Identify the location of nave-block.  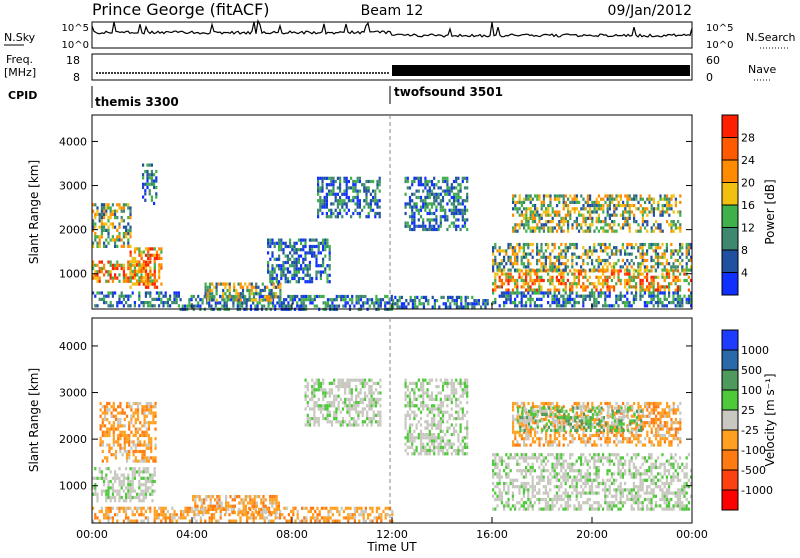
(541, 70).